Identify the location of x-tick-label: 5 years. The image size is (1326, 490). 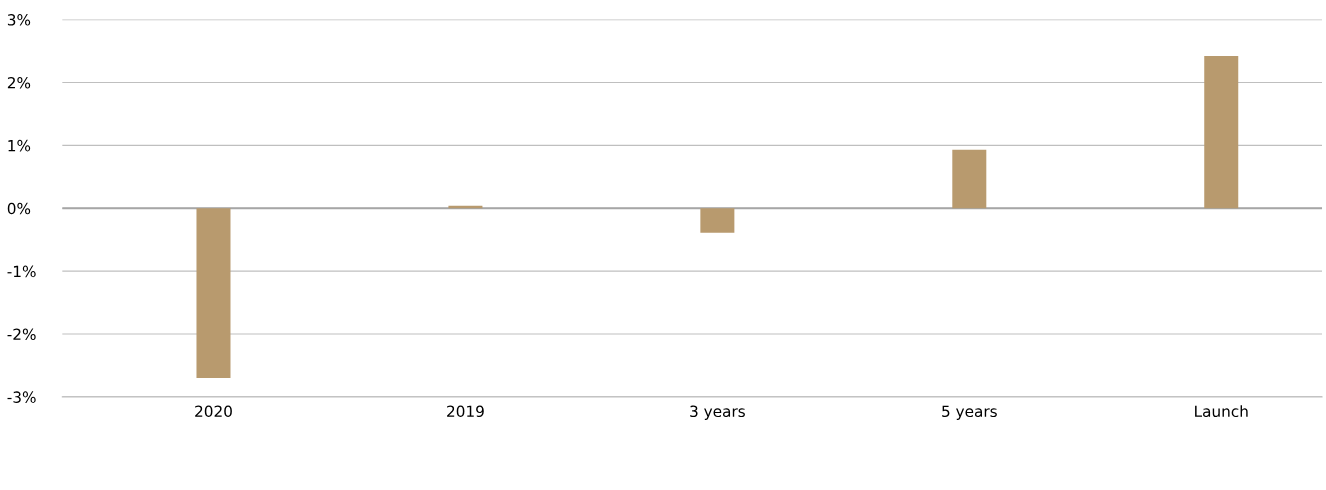
(969, 413).